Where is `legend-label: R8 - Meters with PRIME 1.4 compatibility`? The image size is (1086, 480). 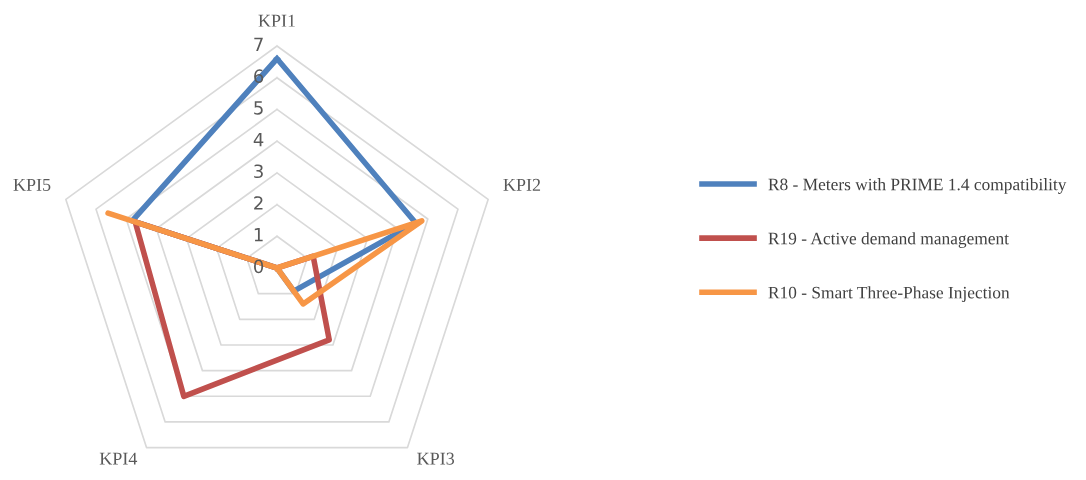 legend-label: R8 - Meters with PRIME 1.4 compatibility is located at coordinates (917, 186).